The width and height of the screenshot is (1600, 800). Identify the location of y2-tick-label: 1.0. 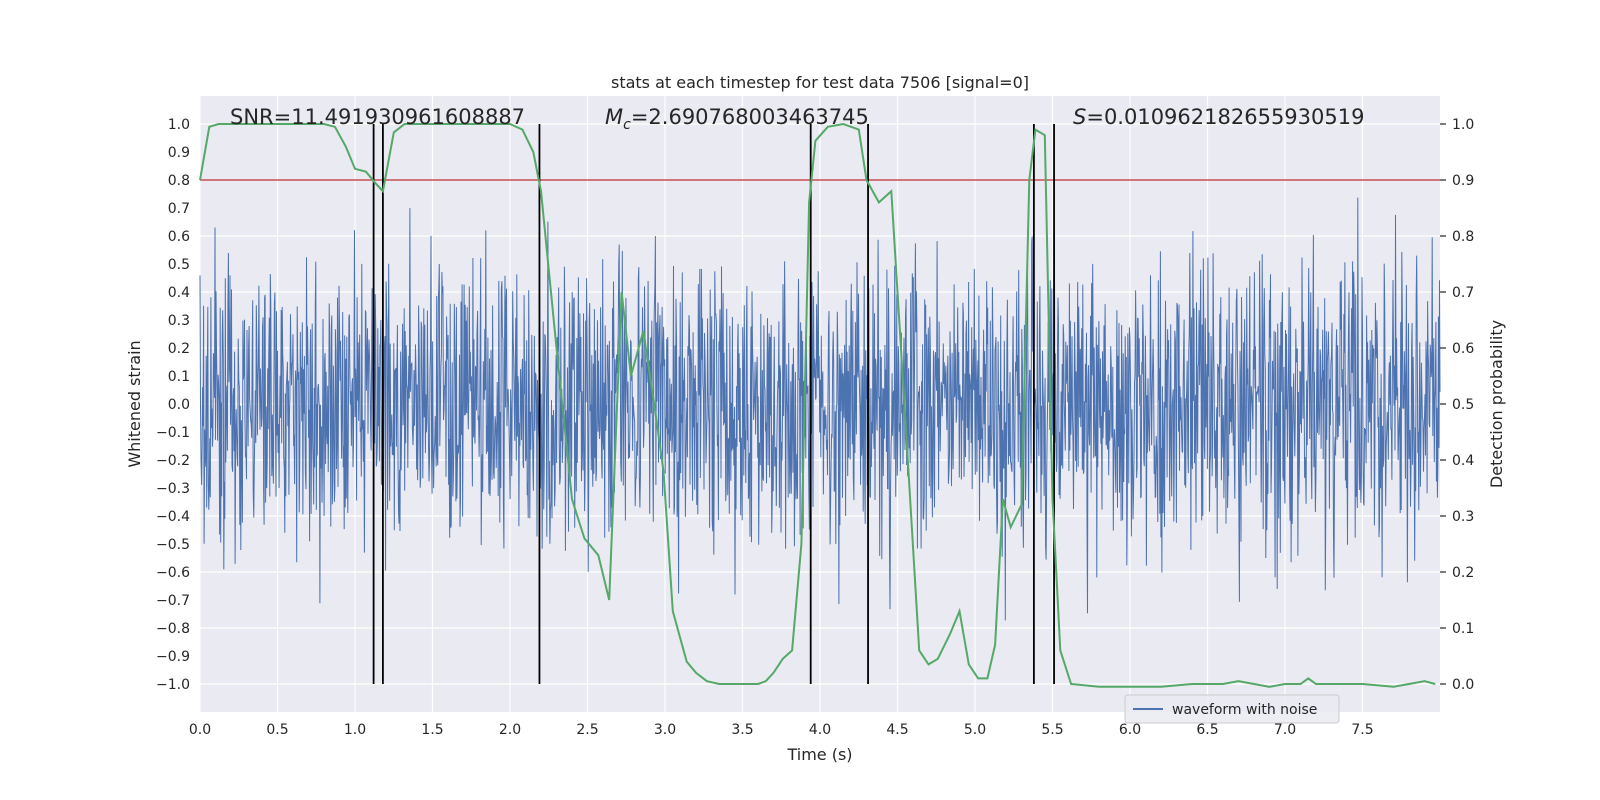
(1463, 125).